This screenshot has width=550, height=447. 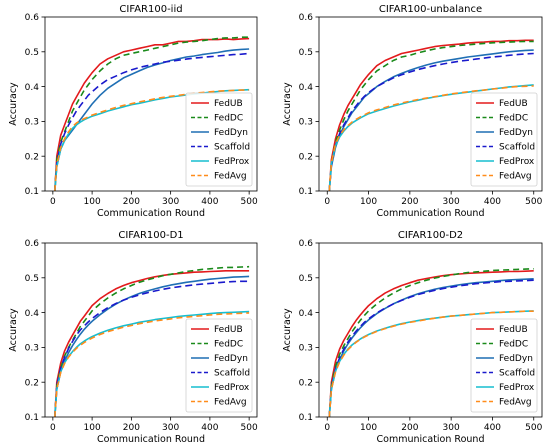 I want to click on series-line-fedprox, so click(x=152, y=363).